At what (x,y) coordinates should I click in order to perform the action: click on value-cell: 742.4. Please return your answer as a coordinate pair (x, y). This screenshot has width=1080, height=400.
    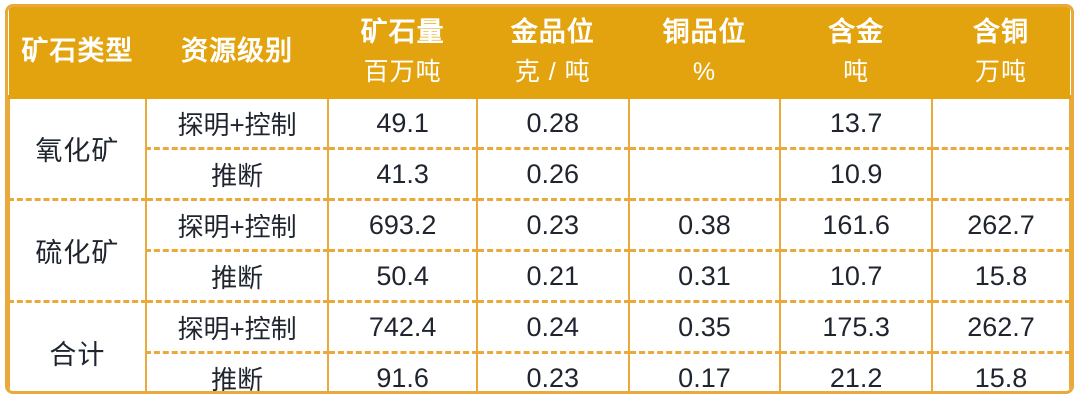
    Looking at the image, I should click on (402, 326).